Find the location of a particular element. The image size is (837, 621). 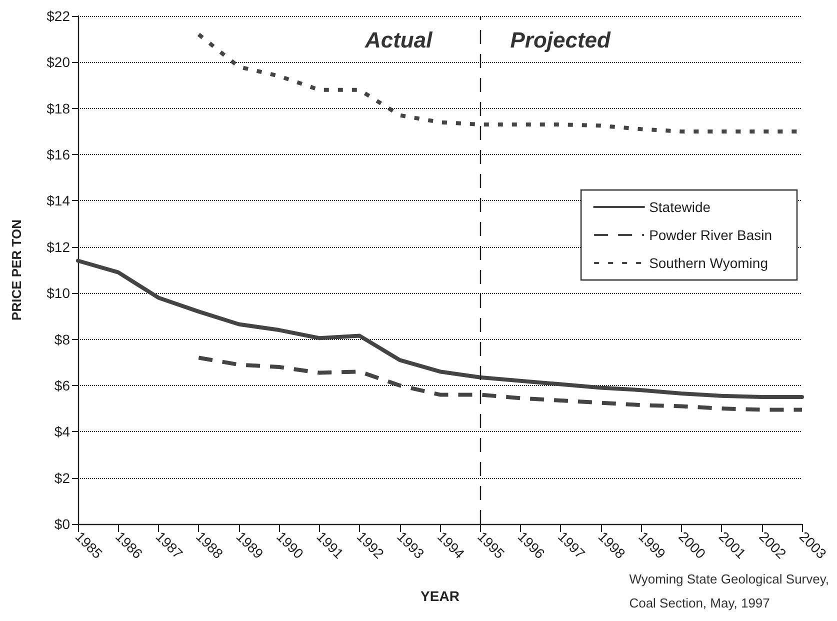

y-tick-label: $6 is located at coordinates (62, 385).